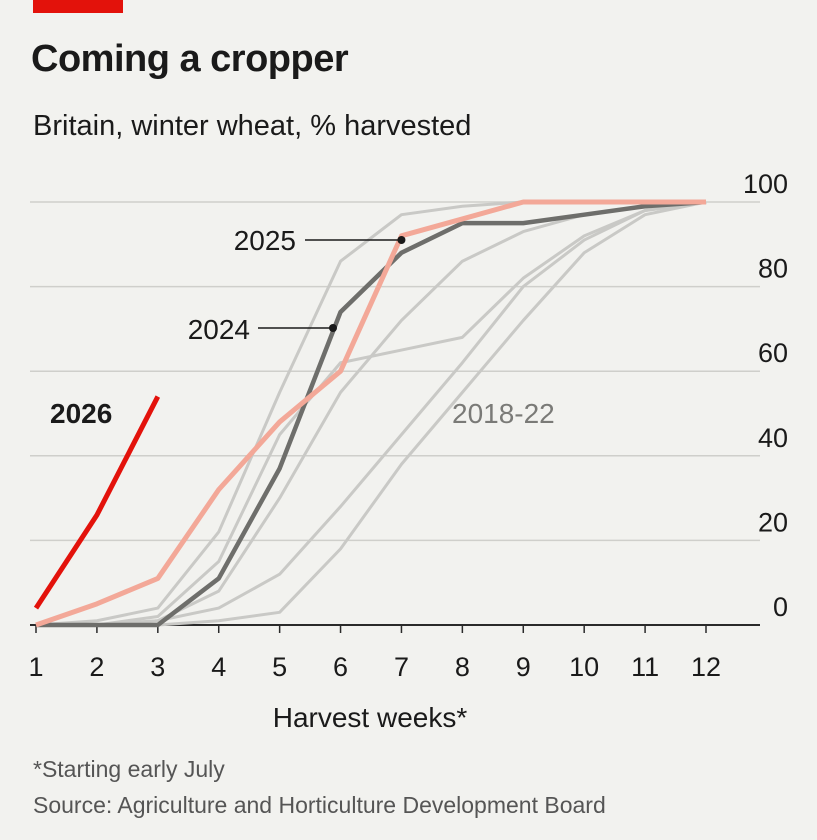  What do you see at coordinates (279, 667) in the screenshot?
I see `x-tick-label: 5` at bounding box center [279, 667].